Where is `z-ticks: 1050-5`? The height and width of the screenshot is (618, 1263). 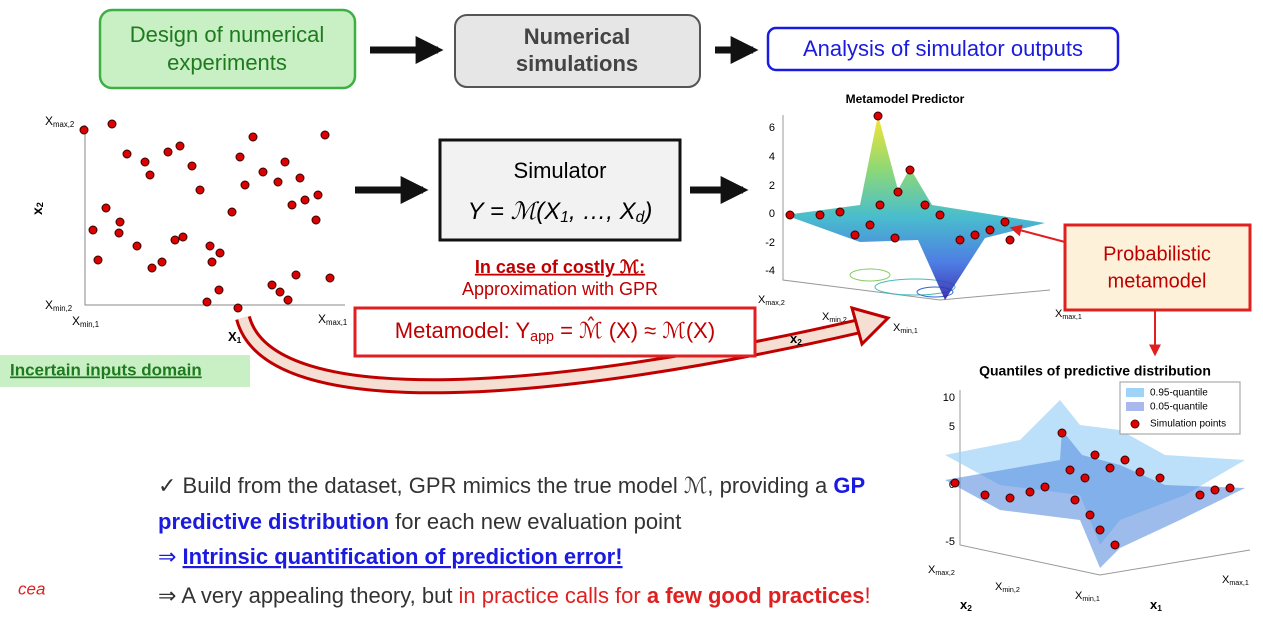
z-ticks: 1050-5 is located at coordinates (949, 470).